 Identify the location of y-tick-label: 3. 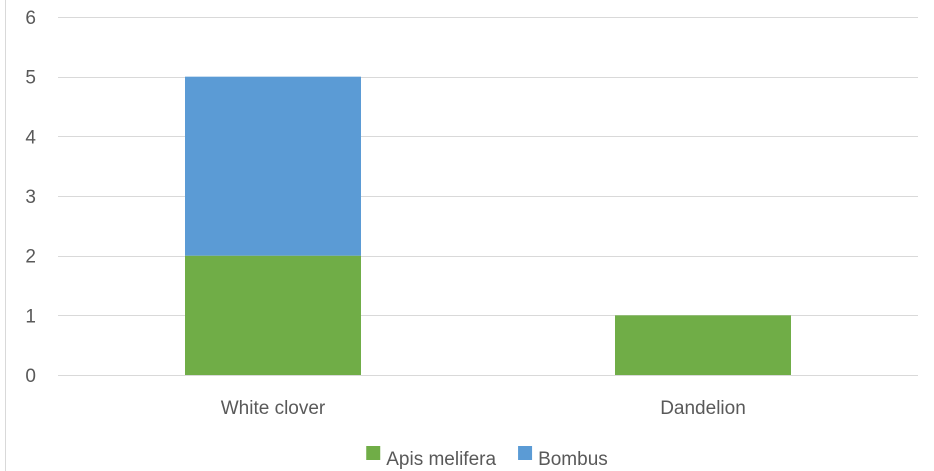
(30, 197).